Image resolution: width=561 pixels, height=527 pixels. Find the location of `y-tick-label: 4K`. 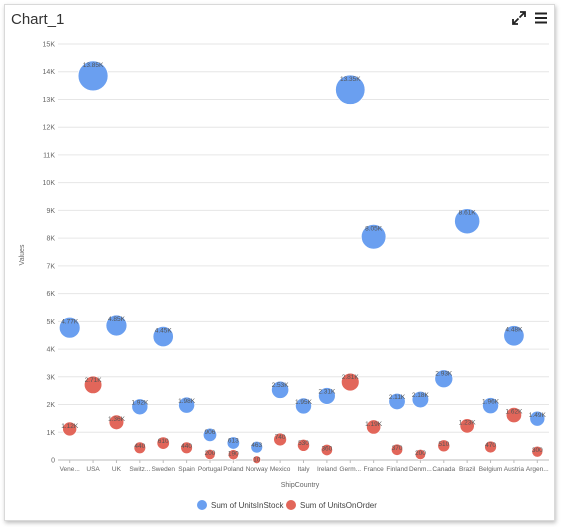

y-tick-label: 4K is located at coordinates (50, 350).